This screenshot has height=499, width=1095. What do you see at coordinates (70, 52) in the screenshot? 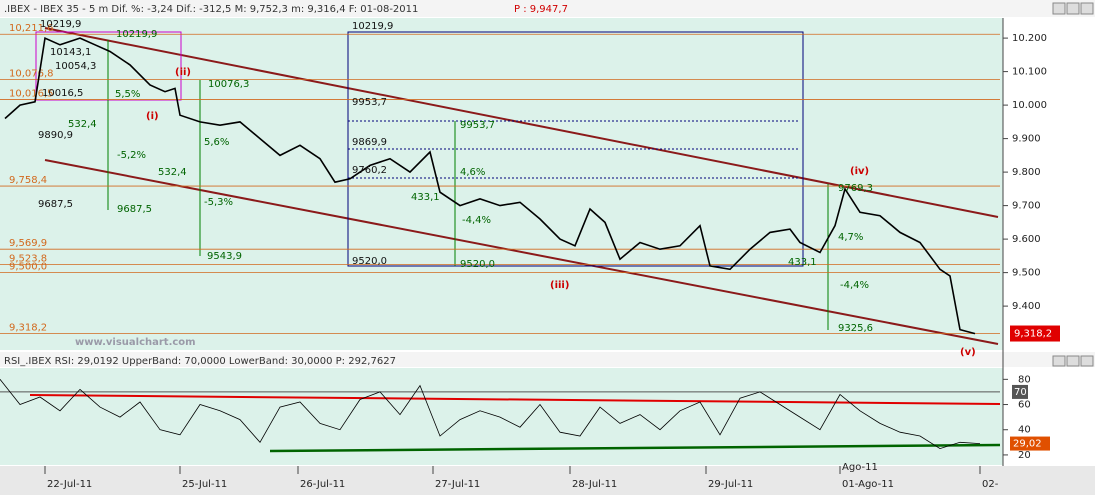
I see `annotation: 10143,1` at bounding box center [70, 52].